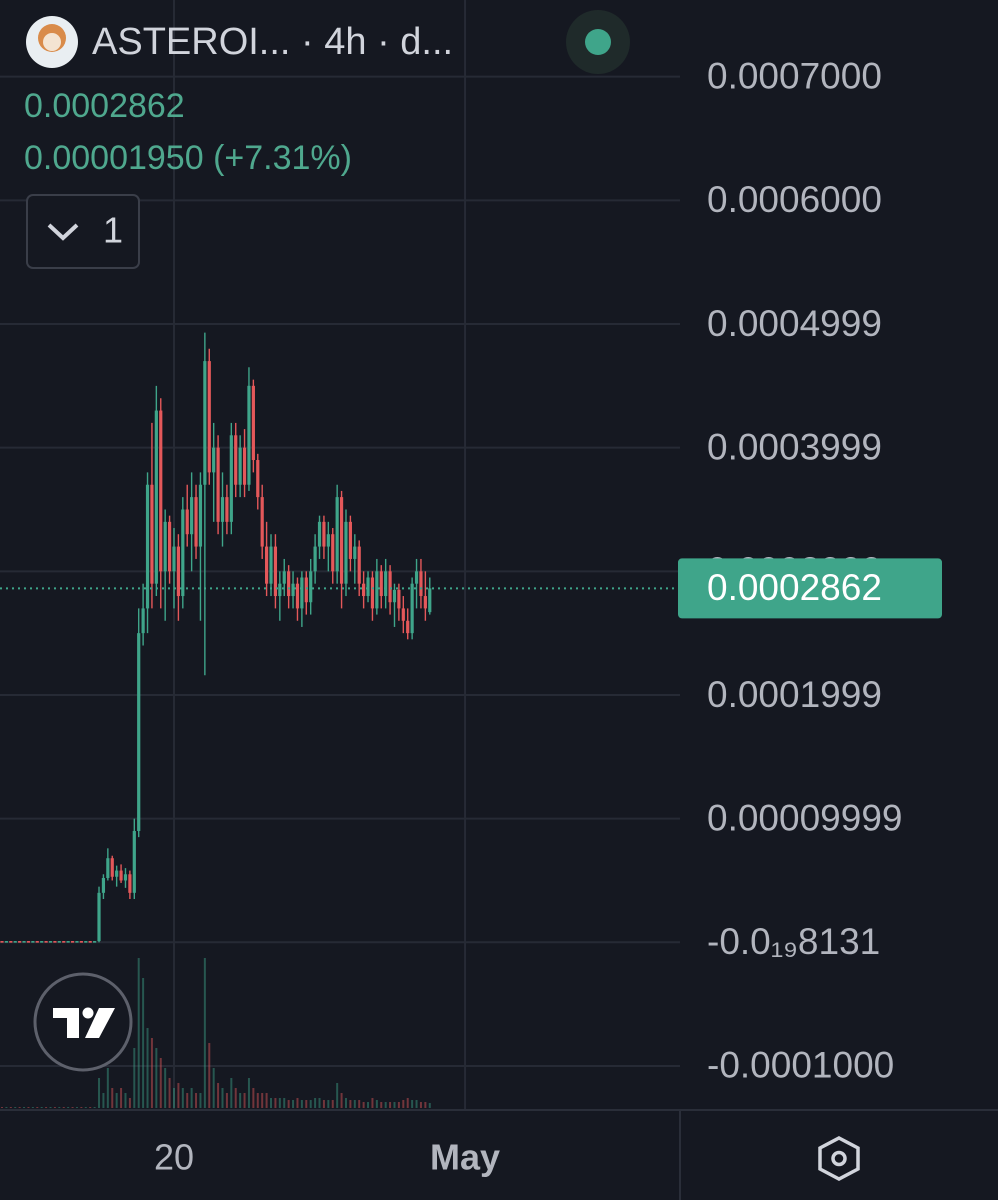 The image size is (998, 1200). I want to click on y-tick-label: -0.0₁₉8131, so click(793, 941).